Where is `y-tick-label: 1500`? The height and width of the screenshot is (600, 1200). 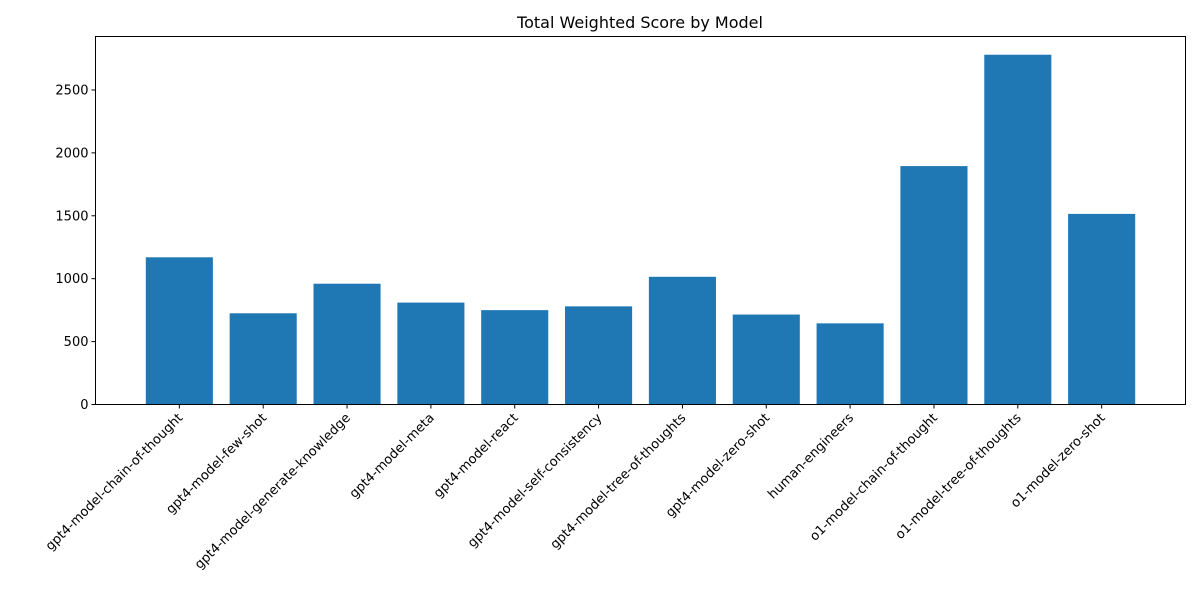
y-tick-label: 1500 is located at coordinates (71, 216).